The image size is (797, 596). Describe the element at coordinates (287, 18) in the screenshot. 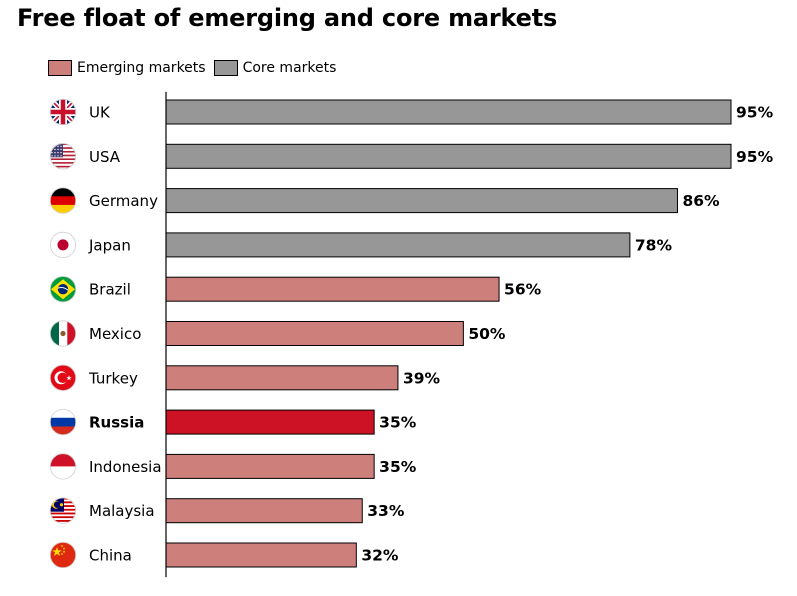

I see `chart-title: Free float of emerging and core markets` at that location.